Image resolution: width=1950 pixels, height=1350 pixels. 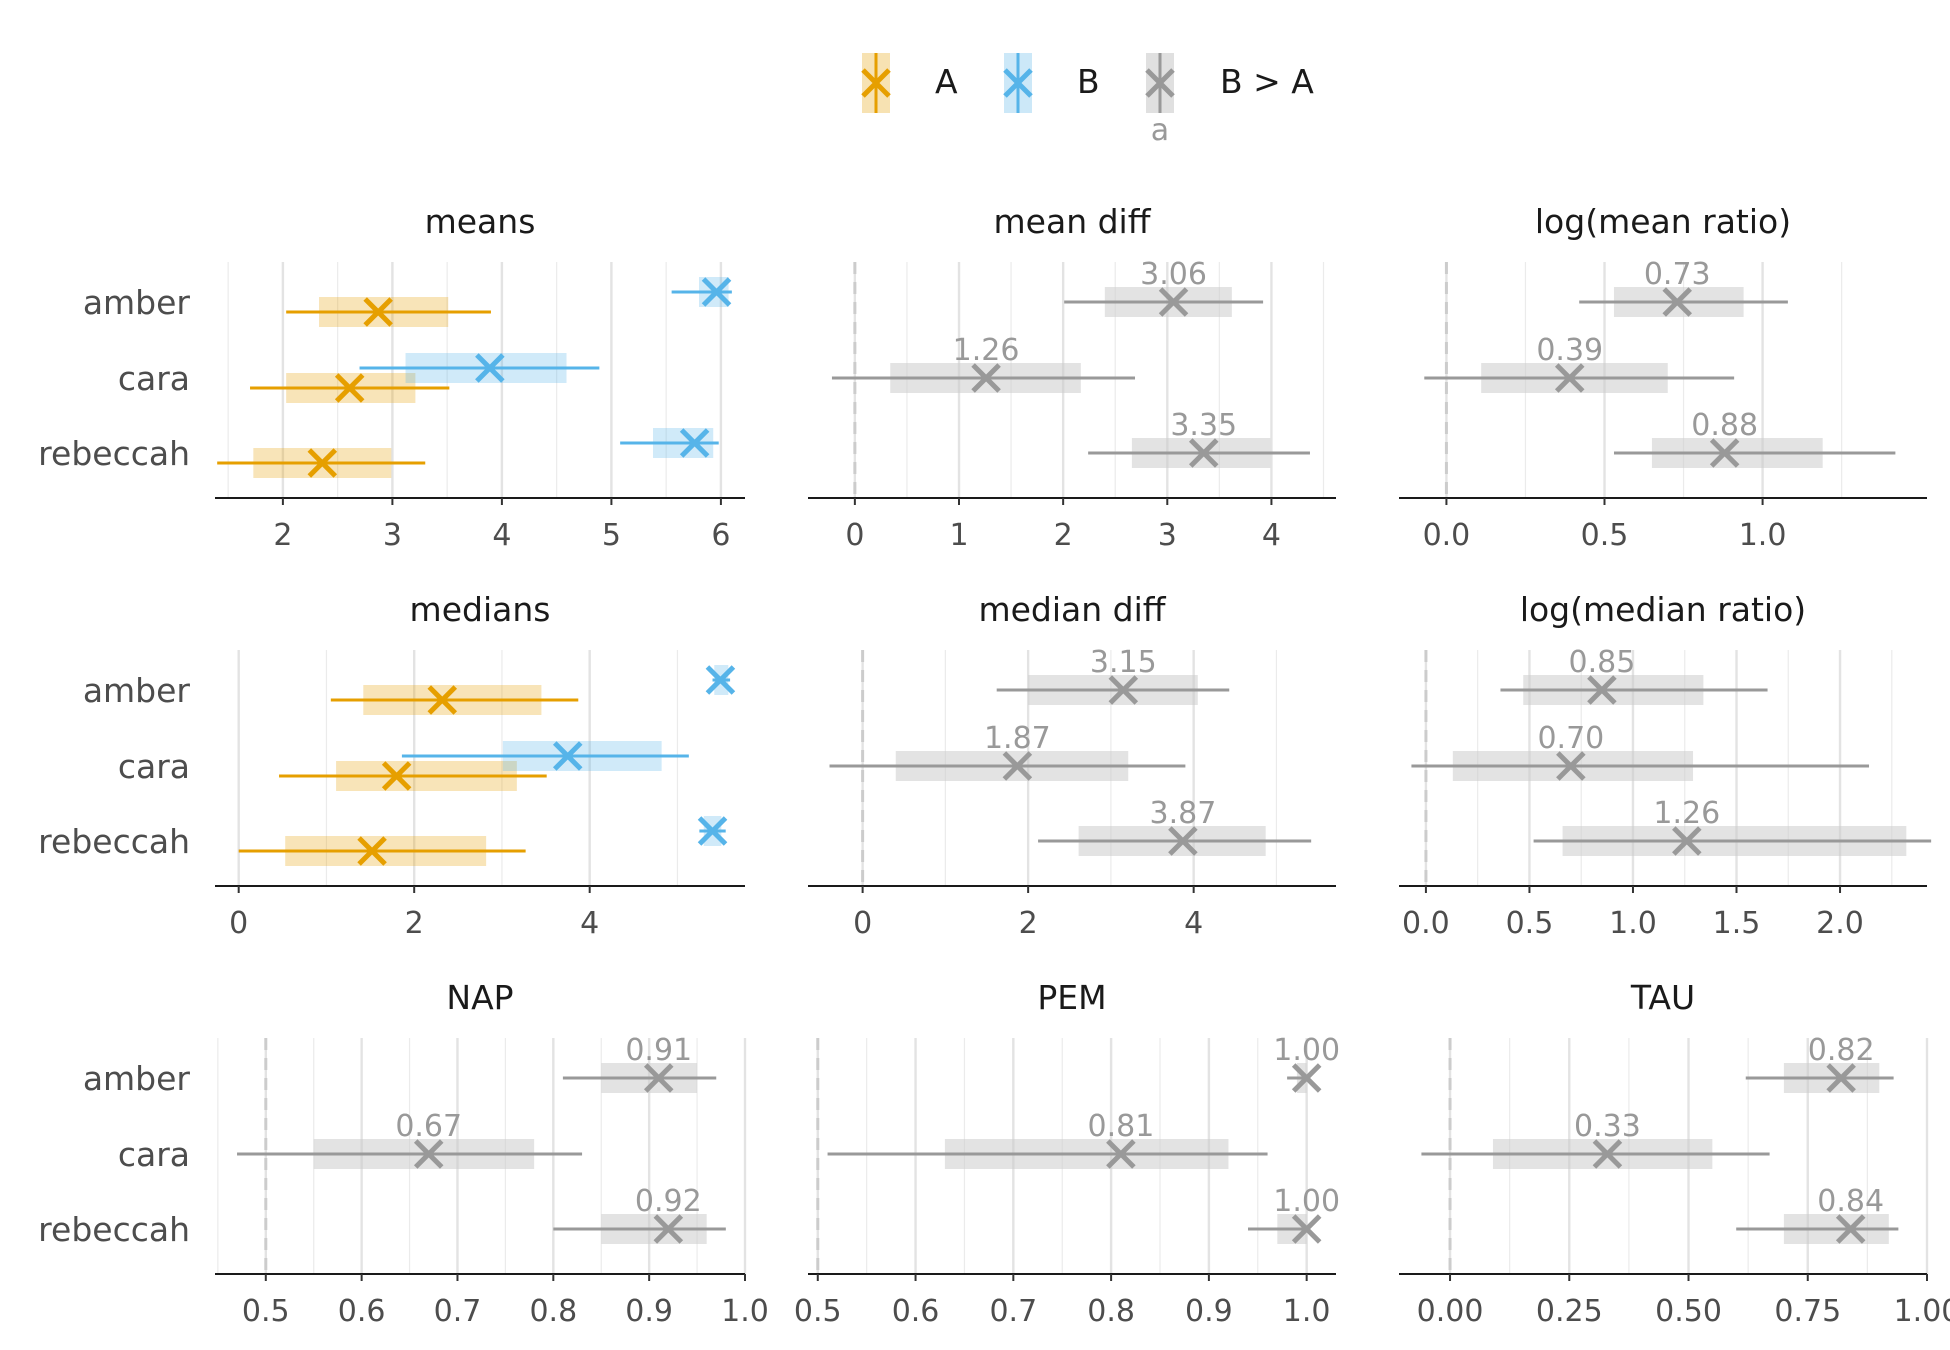 I want to click on interval-mark-diff-cara: 0.39, so click(x=1579, y=363).